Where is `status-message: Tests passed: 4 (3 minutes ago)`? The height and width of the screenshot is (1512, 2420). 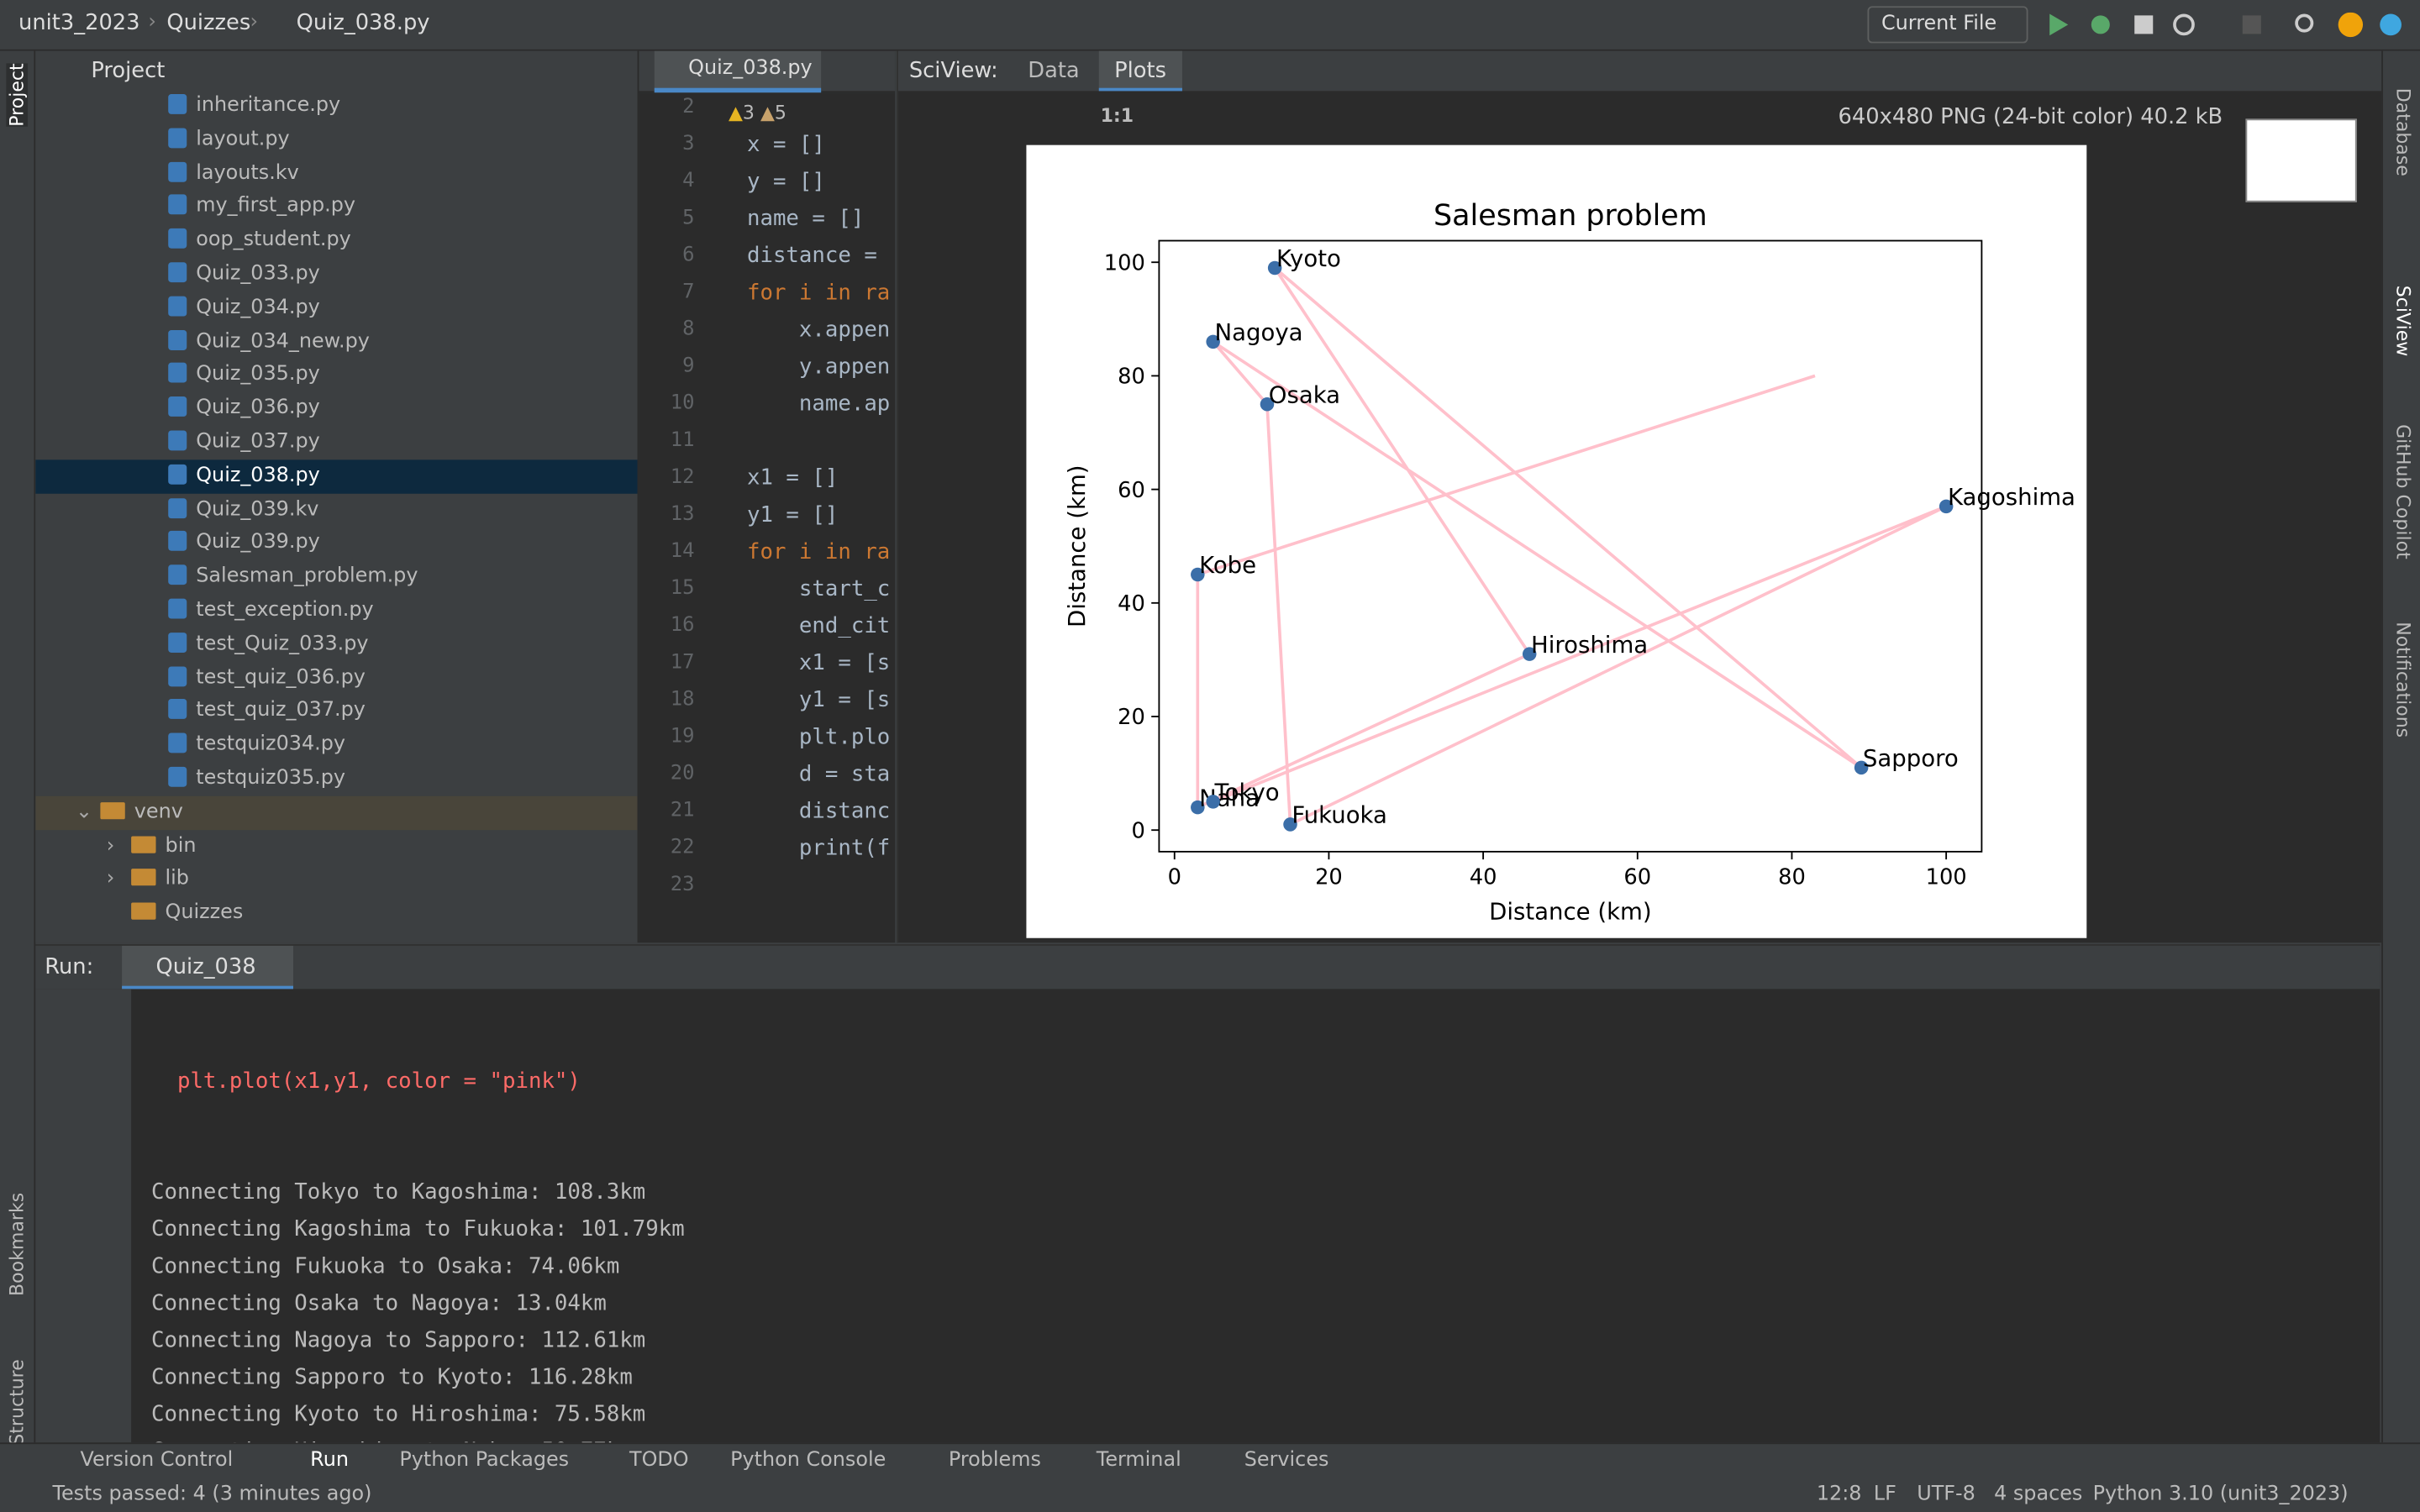
status-message: Tests passed: 4 (3 minutes ago) is located at coordinates (212, 1494).